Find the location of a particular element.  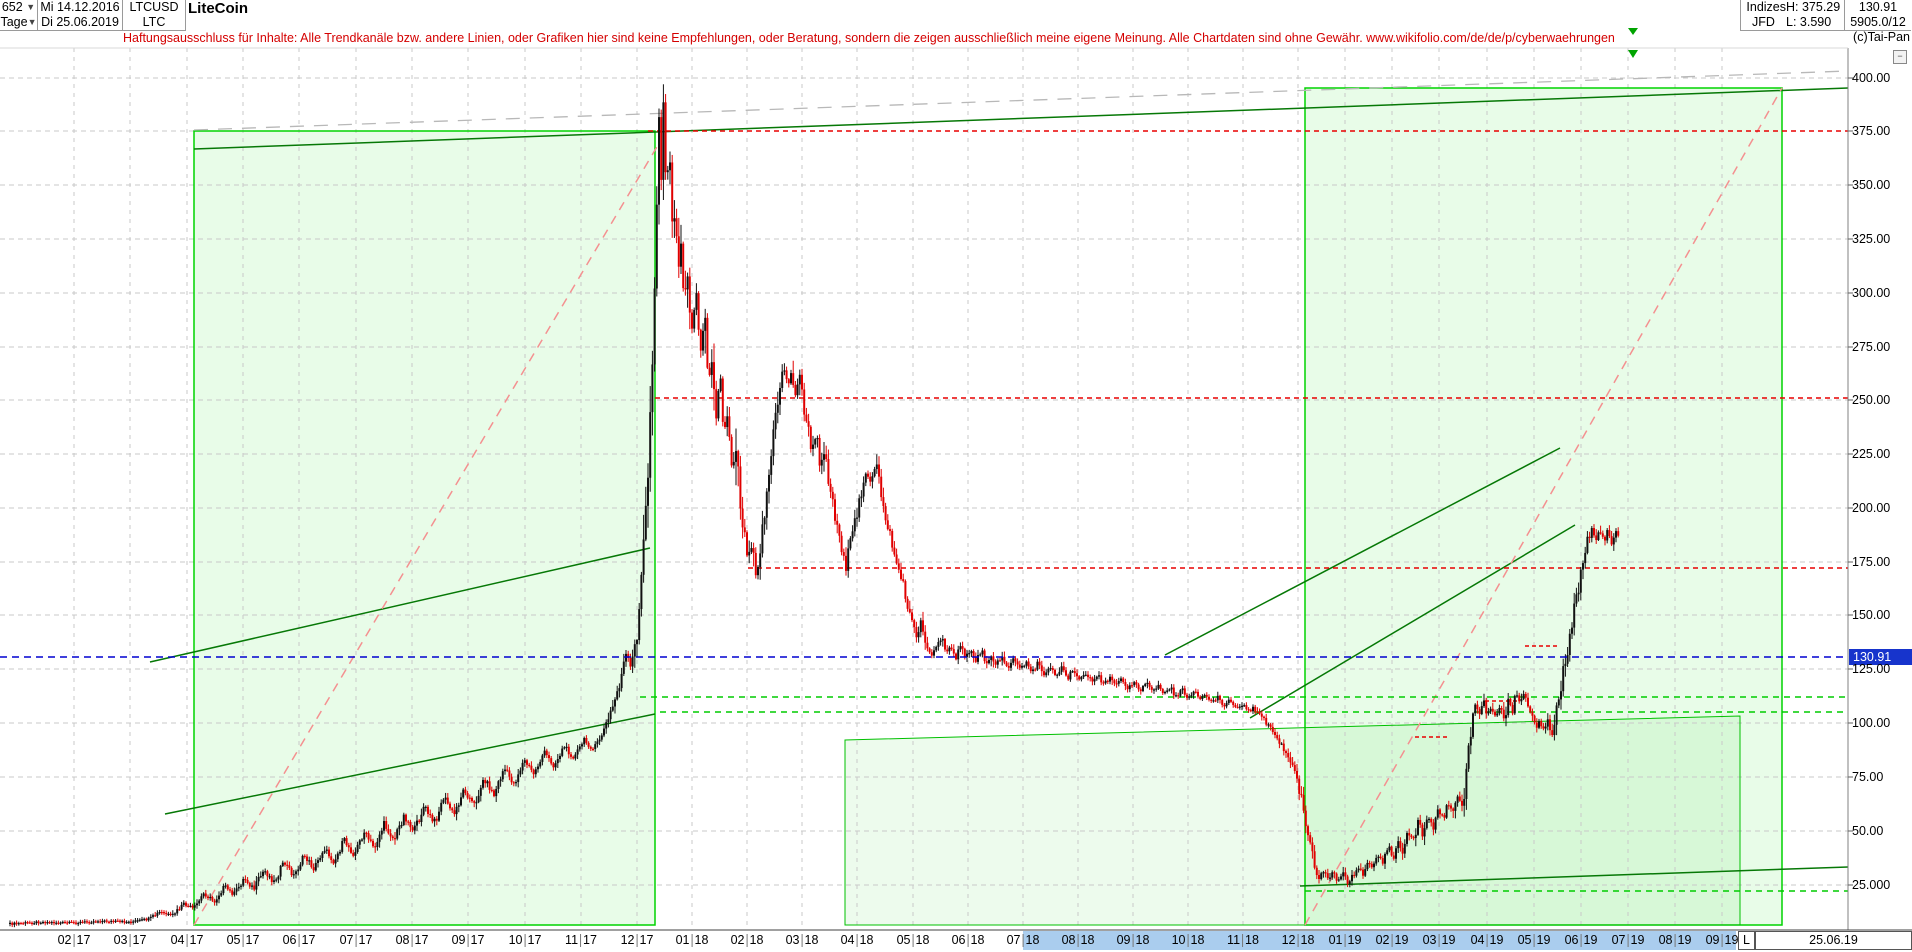

bar-count-dropdown: 652 ▼ is located at coordinates (19, 8).